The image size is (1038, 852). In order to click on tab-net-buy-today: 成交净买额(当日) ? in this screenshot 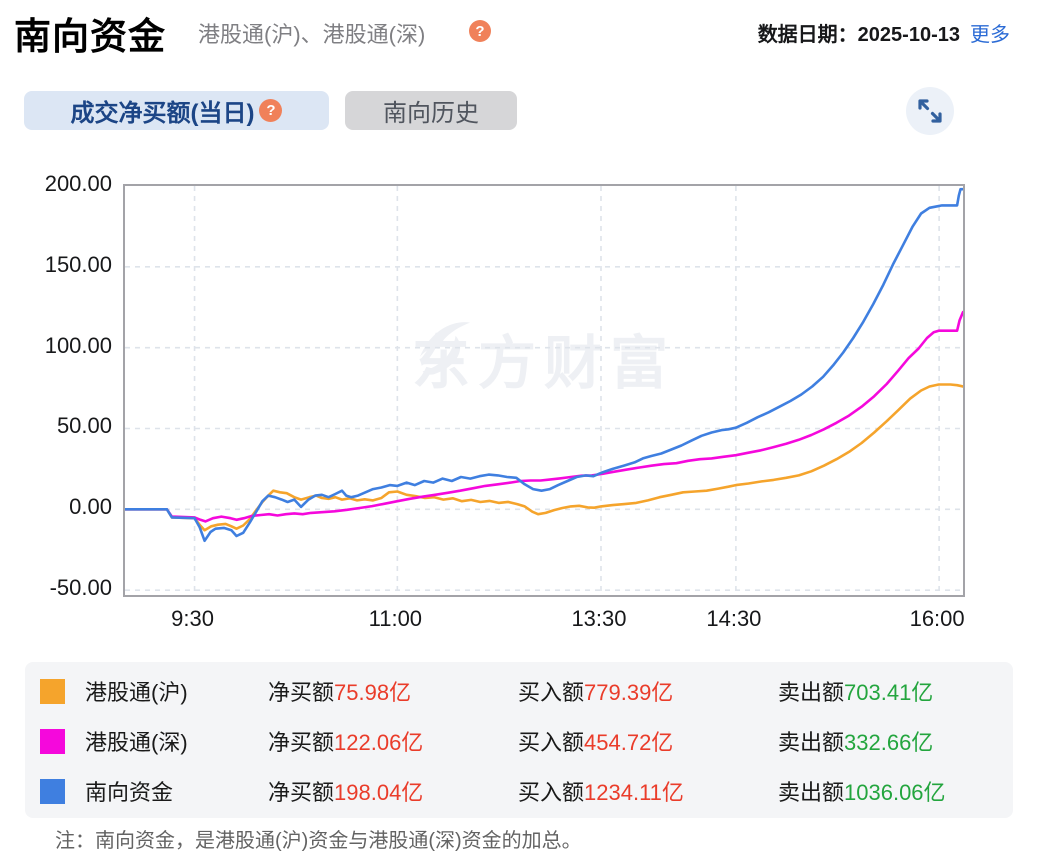, I will do `click(176, 110)`.